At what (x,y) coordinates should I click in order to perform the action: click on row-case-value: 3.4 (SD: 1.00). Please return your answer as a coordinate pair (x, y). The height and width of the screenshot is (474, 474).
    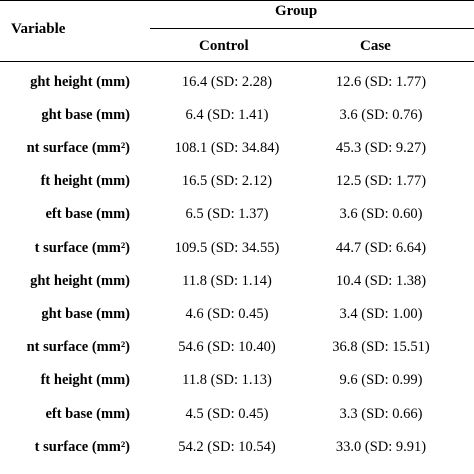
    Looking at the image, I should click on (381, 313).